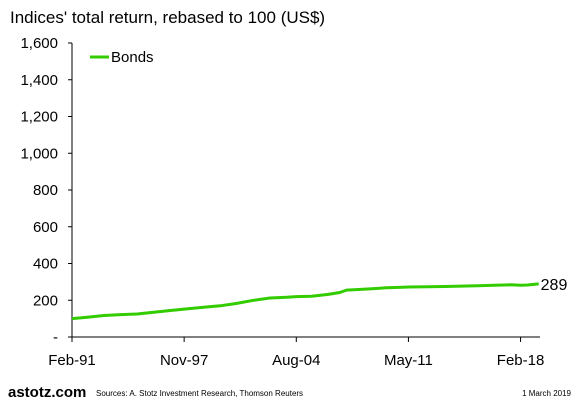  Describe the element at coordinates (132, 57) in the screenshot. I see `legend-label: Bonds` at that location.